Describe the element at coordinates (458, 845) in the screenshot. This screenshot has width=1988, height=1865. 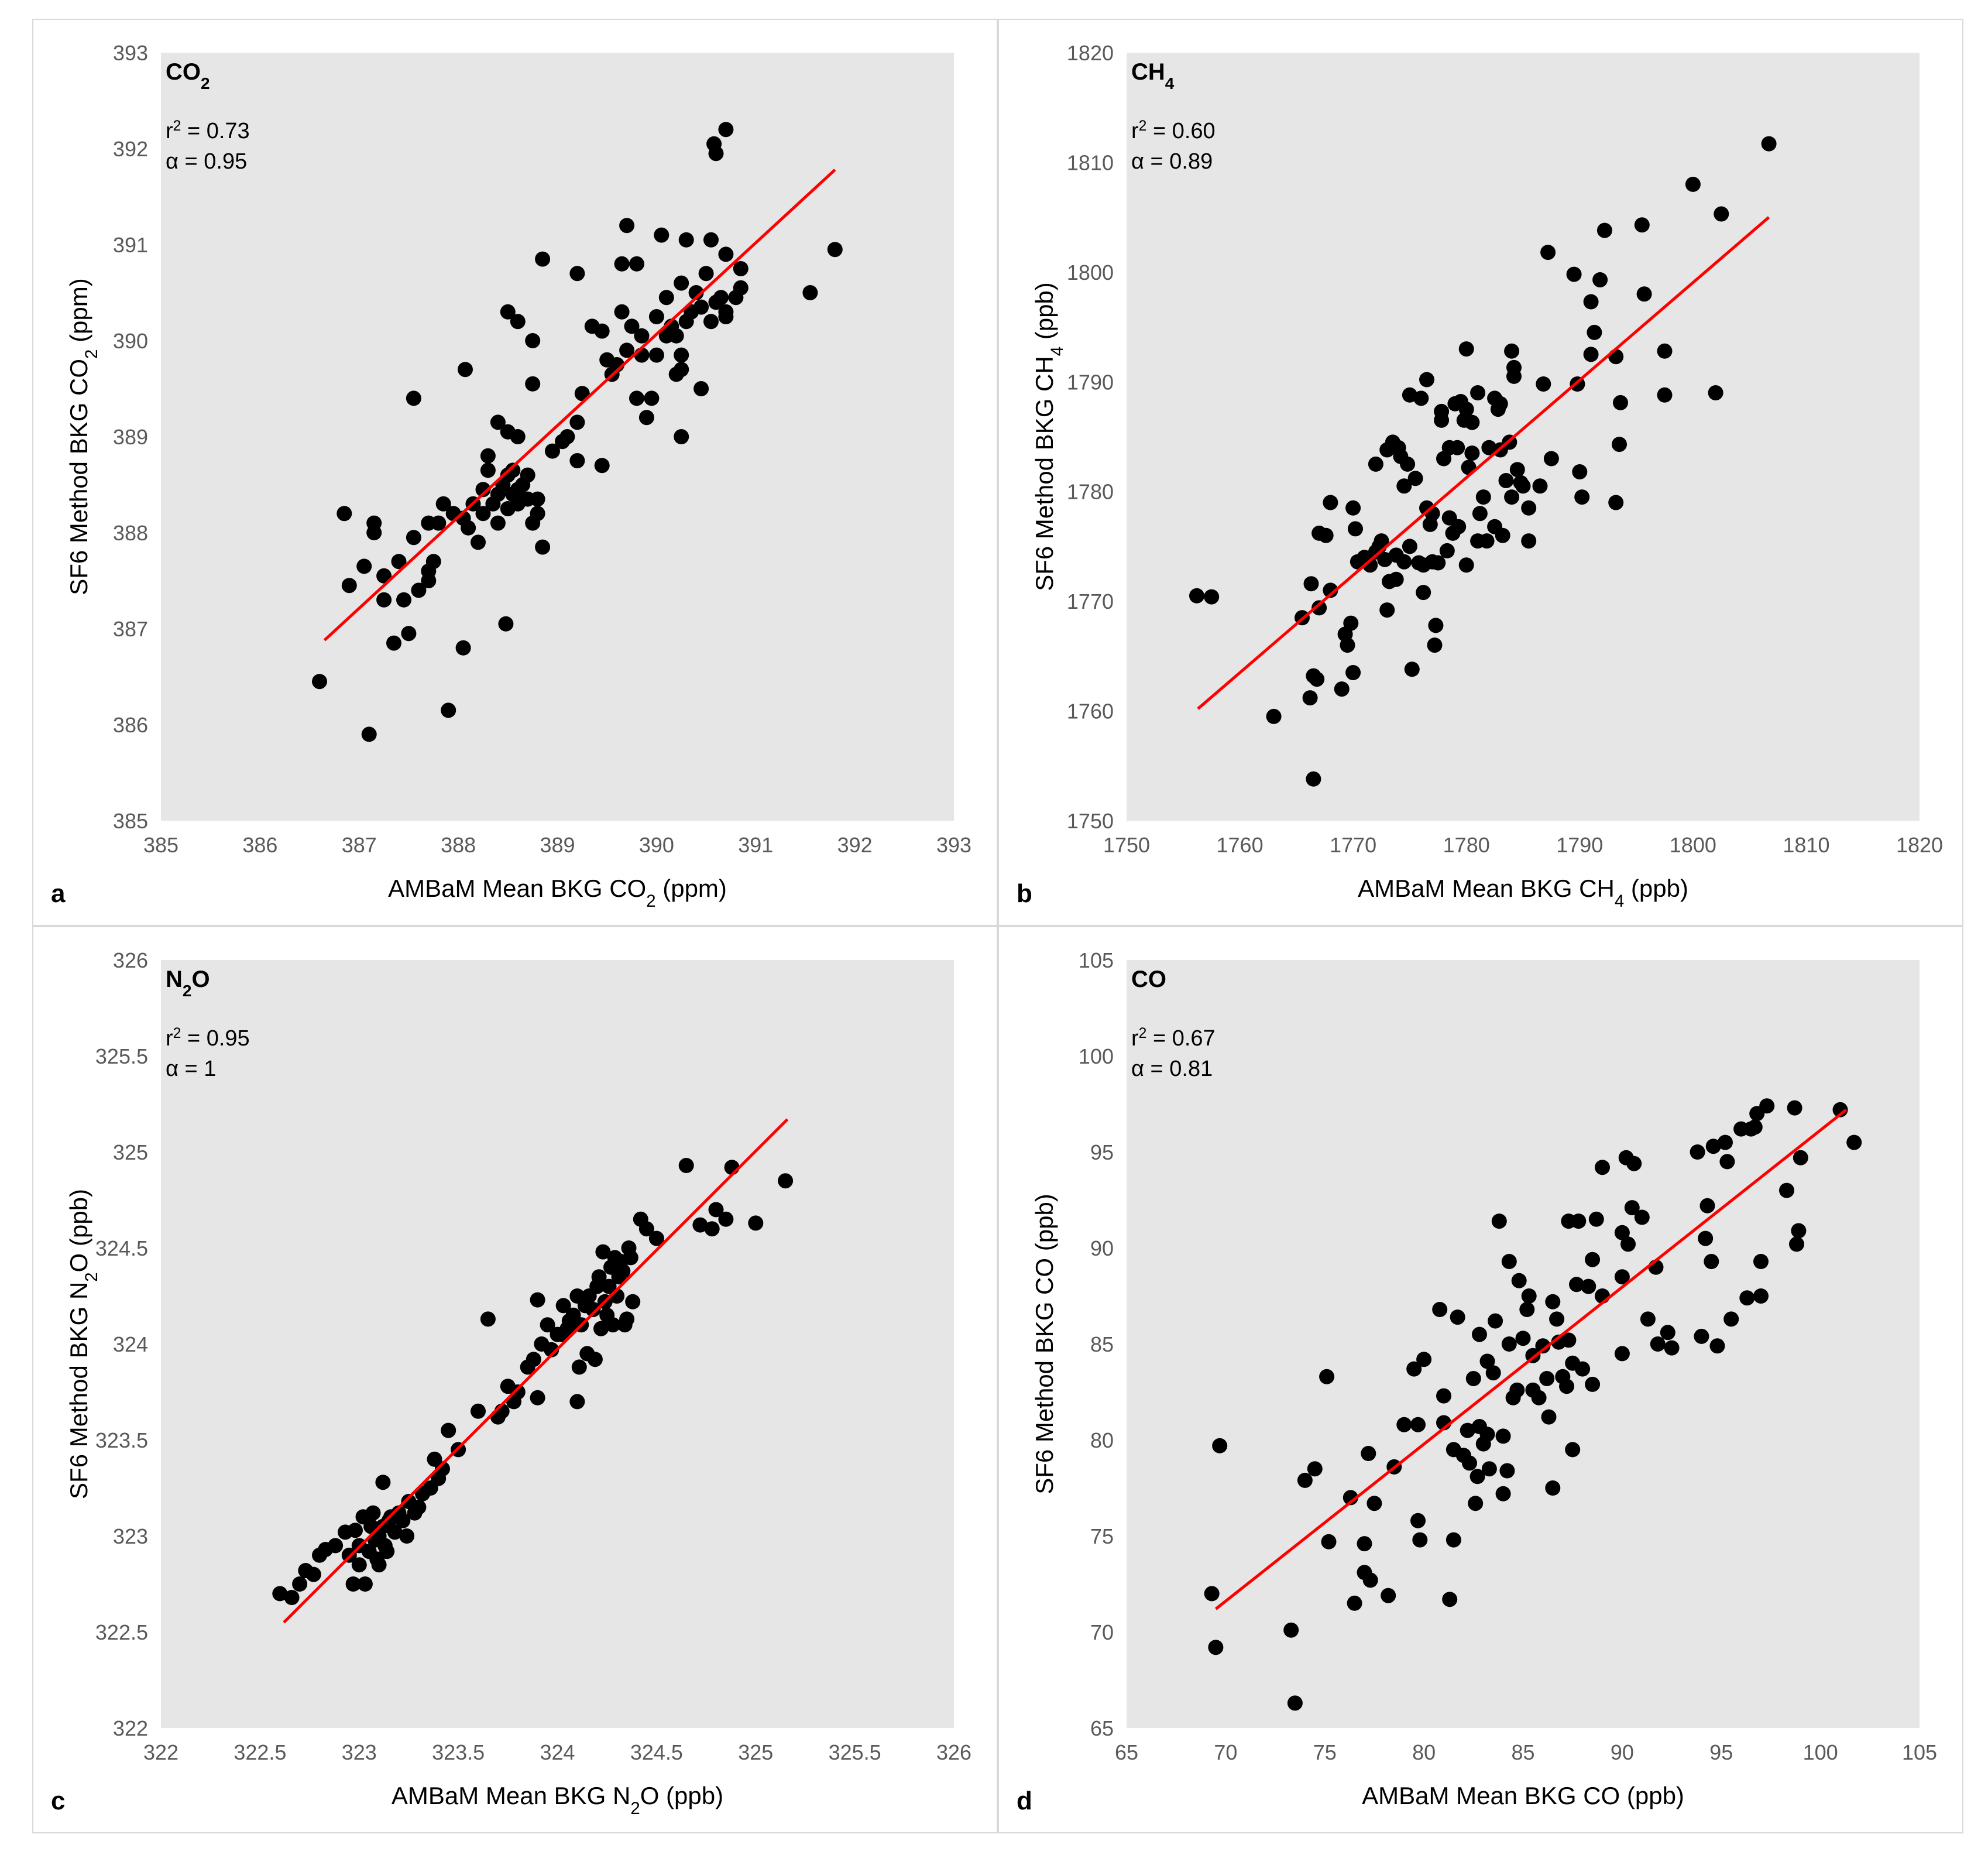
I see `x-tick-label: 388` at that location.